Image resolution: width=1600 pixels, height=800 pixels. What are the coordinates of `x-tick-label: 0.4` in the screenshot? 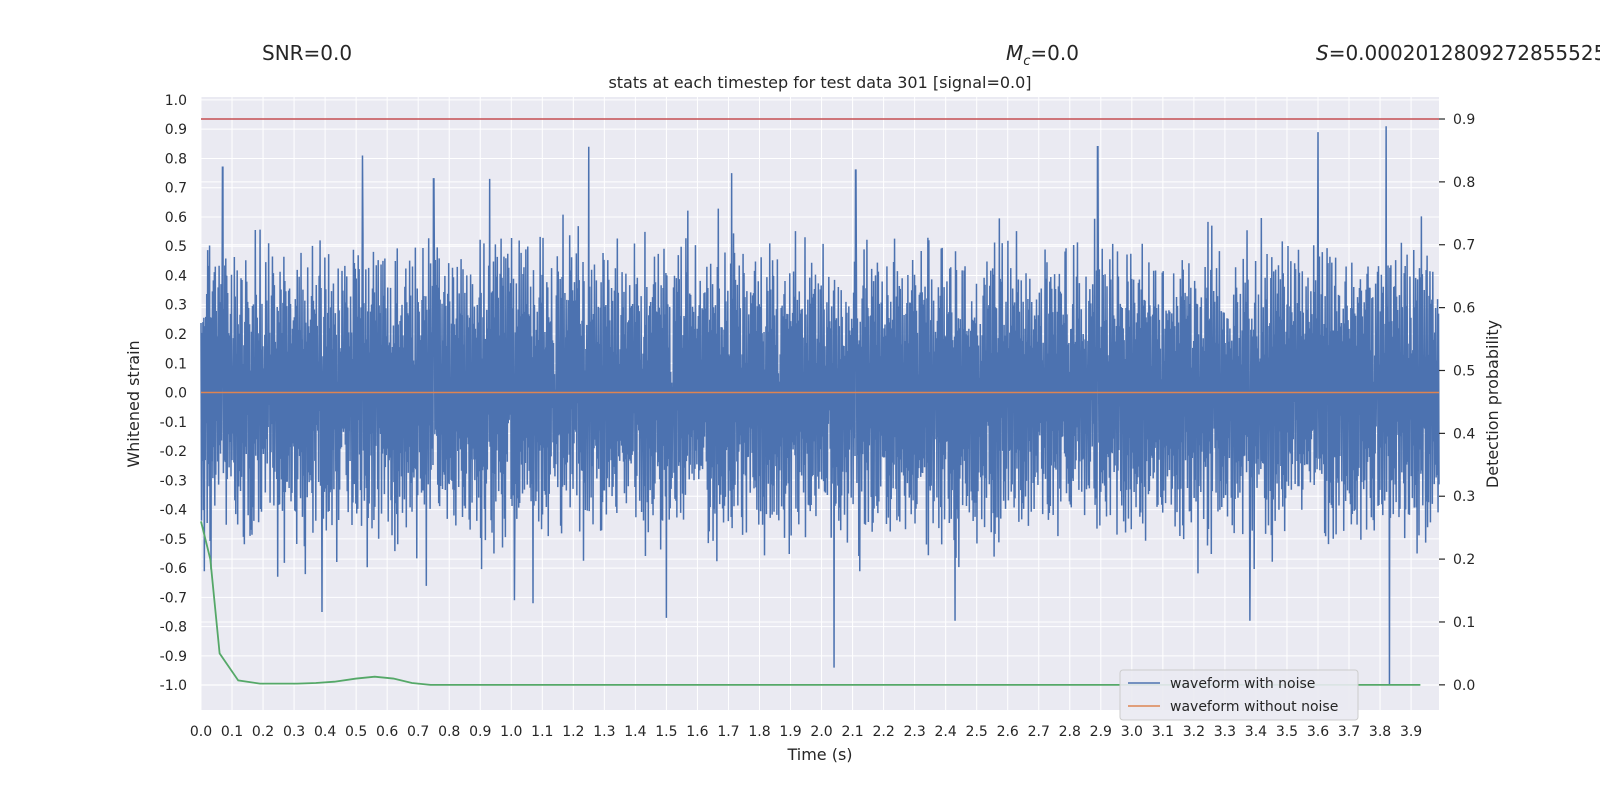 It's located at (325, 732).